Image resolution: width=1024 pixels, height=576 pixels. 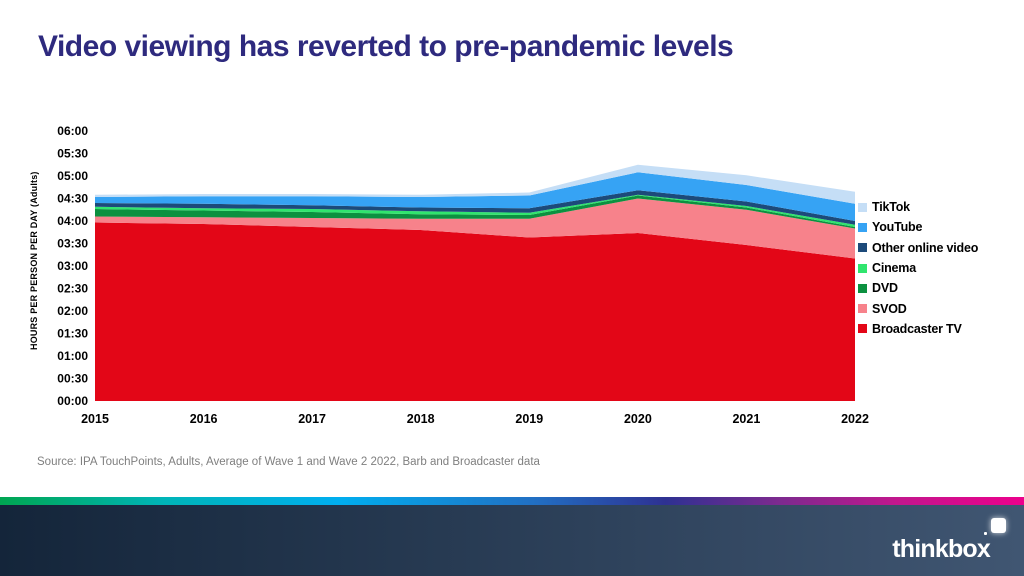 What do you see at coordinates (855, 419) in the screenshot?
I see `x-axis-label-2022: 2022` at bounding box center [855, 419].